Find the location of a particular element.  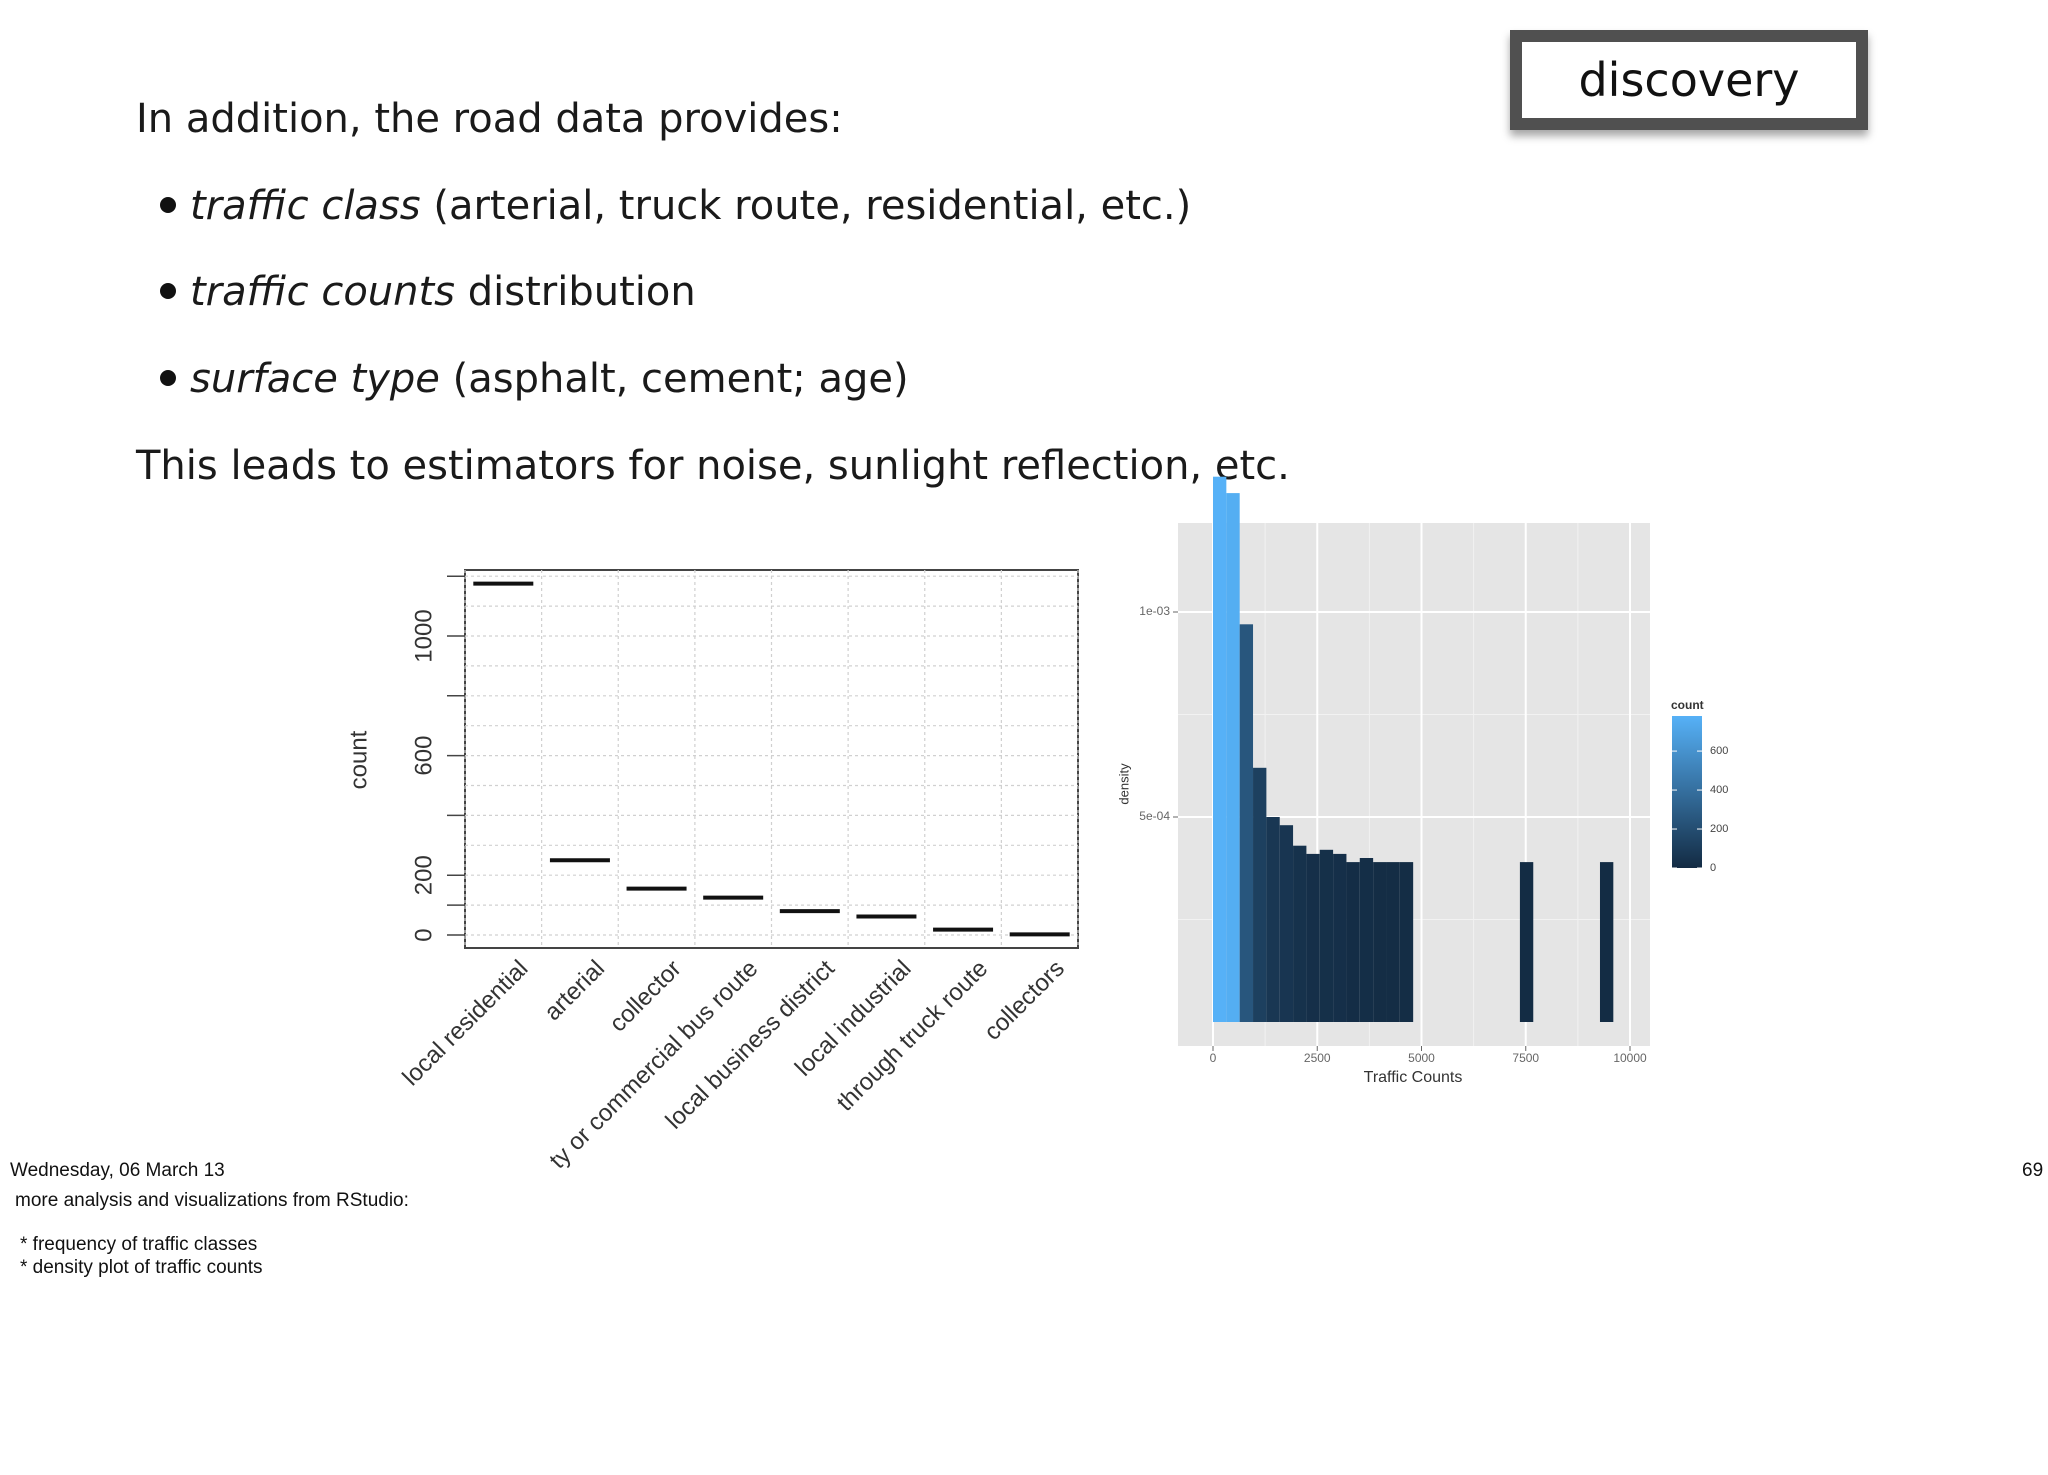

x-tick-label: collectors is located at coordinates (1024, 1000).